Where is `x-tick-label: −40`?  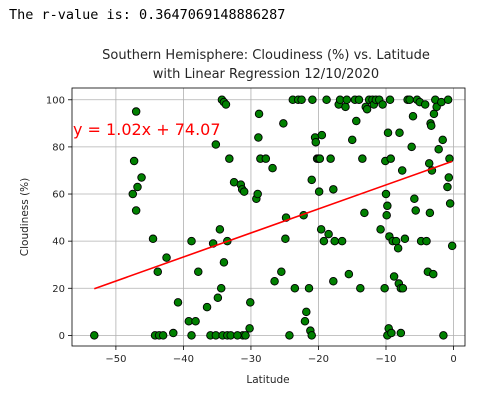
x-tick-label: −40 is located at coordinates (183, 359).